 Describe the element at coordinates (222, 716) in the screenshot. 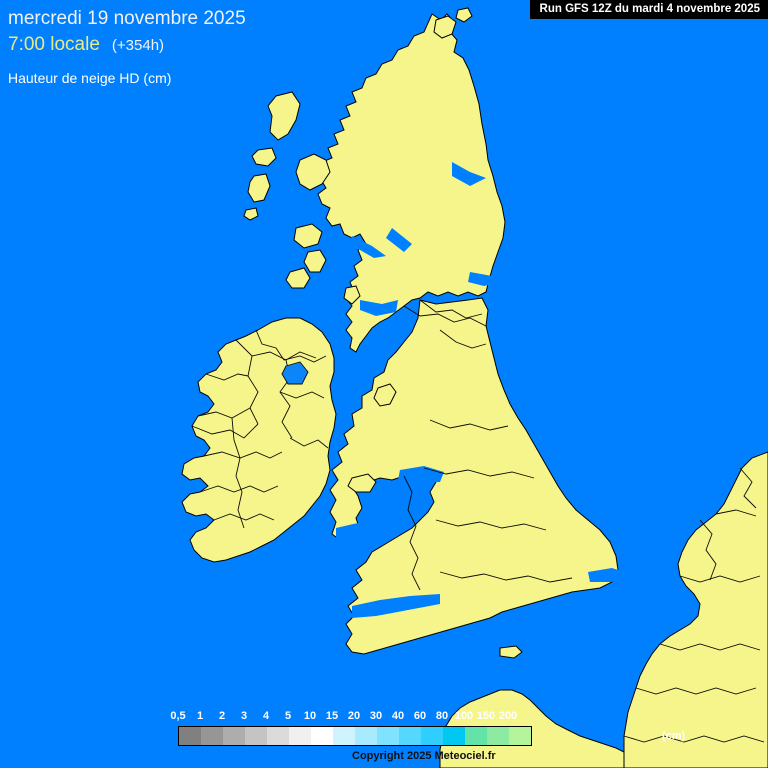

I see `legend-tick-label: 2` at that location.